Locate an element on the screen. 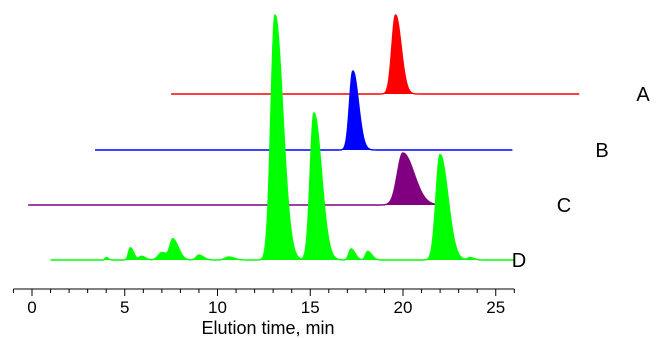 The height and width of the screenshot is (338, 661). trace-C-line is located at coordinates (239, 179).